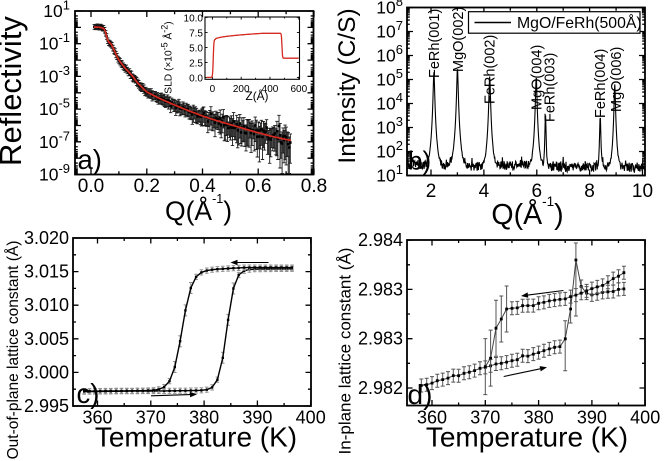 The width and height of the screenshot is (664, 461). I want to click on svg-text: 10⁵, so click(389, 78).